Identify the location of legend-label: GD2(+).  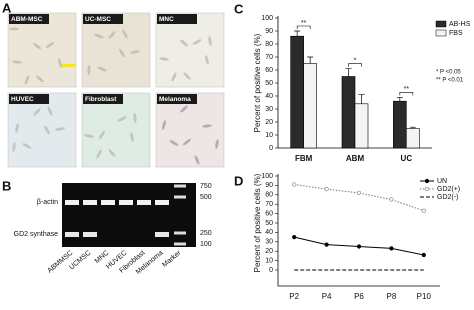
(448, 189).